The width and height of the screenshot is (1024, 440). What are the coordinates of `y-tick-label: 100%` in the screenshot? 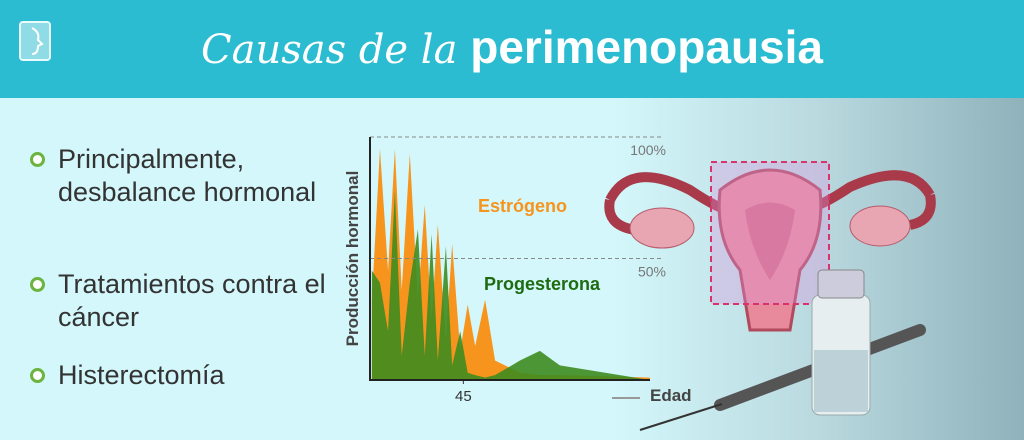 It's located at (648, 150).